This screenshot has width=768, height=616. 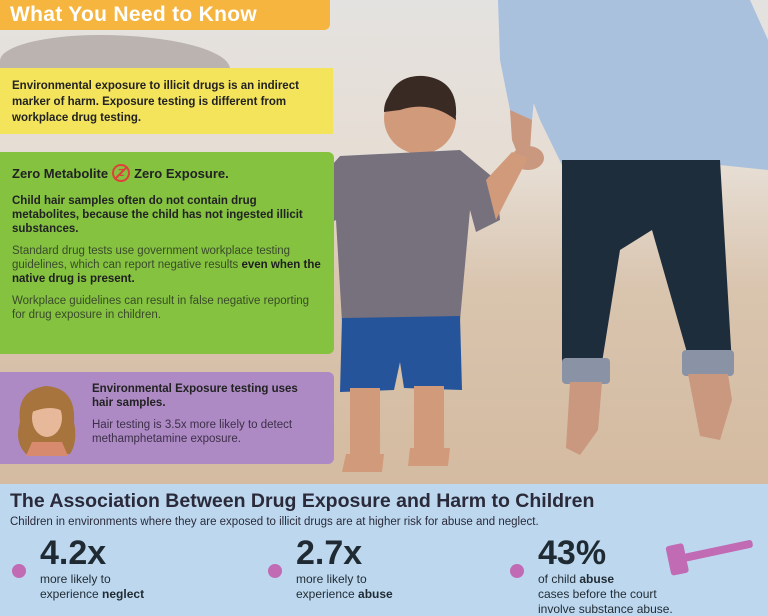 What do you see at coordinates (605, 609) in the screenshot?
I see `stat-line-3: involve substance abuse.` at bounding box center [605, 609].